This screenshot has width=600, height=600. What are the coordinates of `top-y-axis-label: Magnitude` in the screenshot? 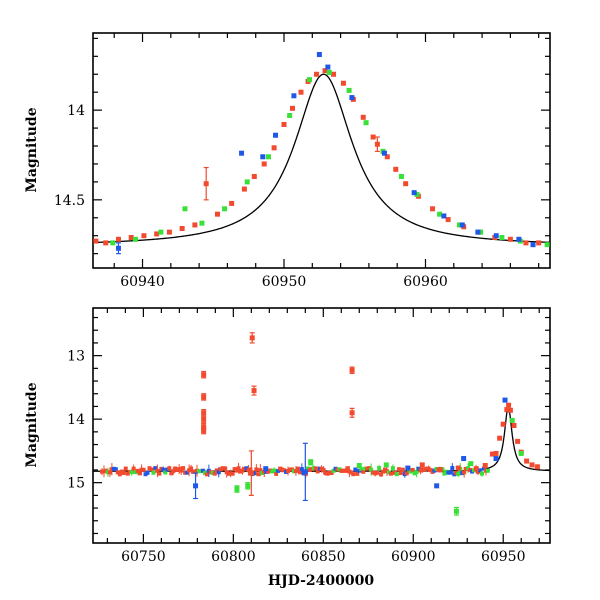 It's located at (32, 149).